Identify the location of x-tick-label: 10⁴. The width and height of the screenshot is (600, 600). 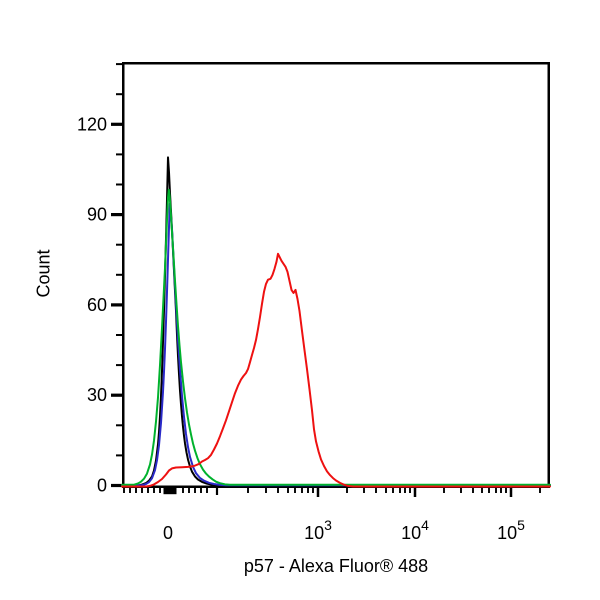
(415, 530).